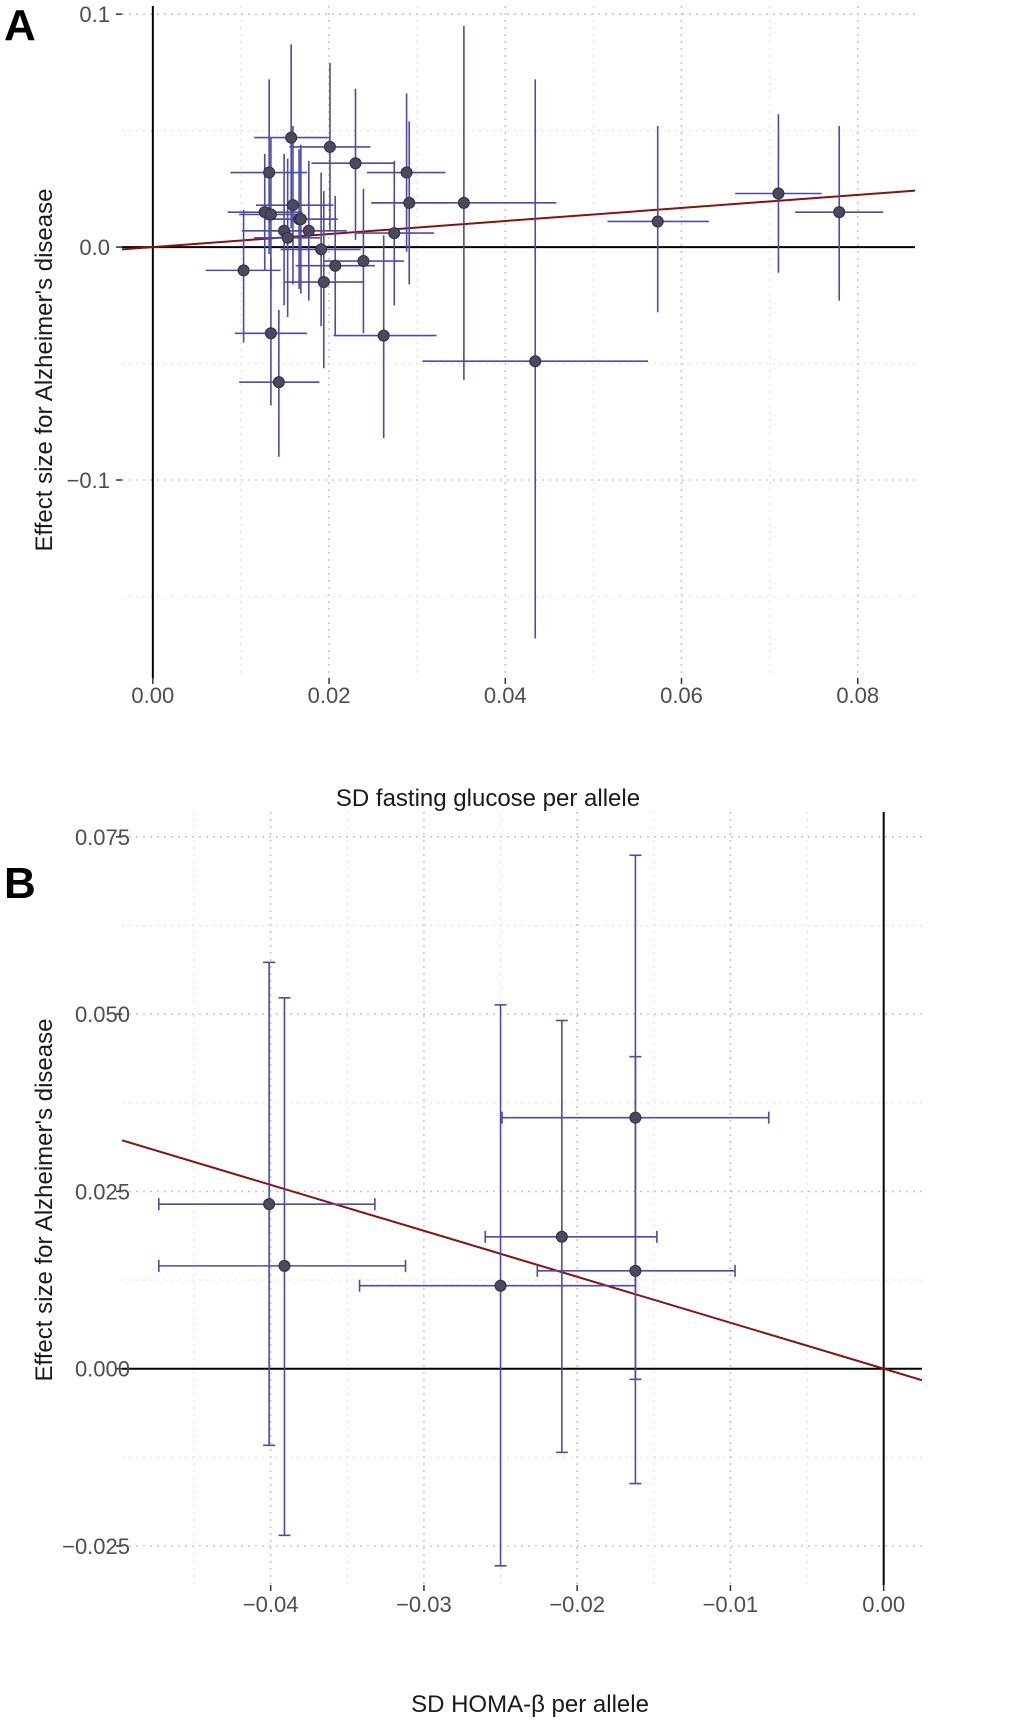  What do you see at coordinates (505, 695) in the screenshot?
I see `x-tick-label: 0.04` at bounding box center [505, 695].